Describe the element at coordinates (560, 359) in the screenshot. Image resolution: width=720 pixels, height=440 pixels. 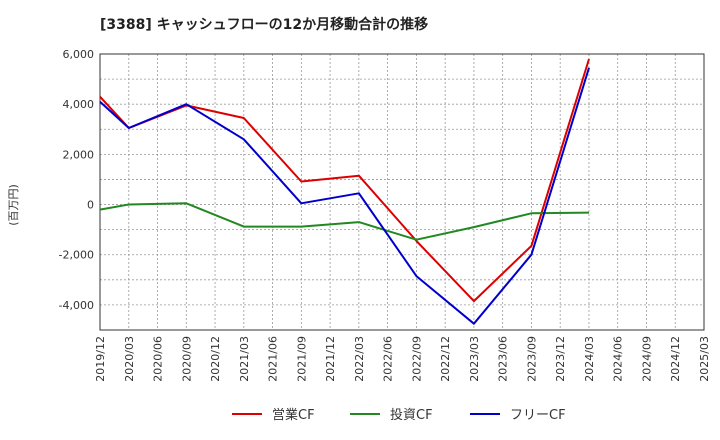
I see `x-tick-label: 2023/12` at that location.